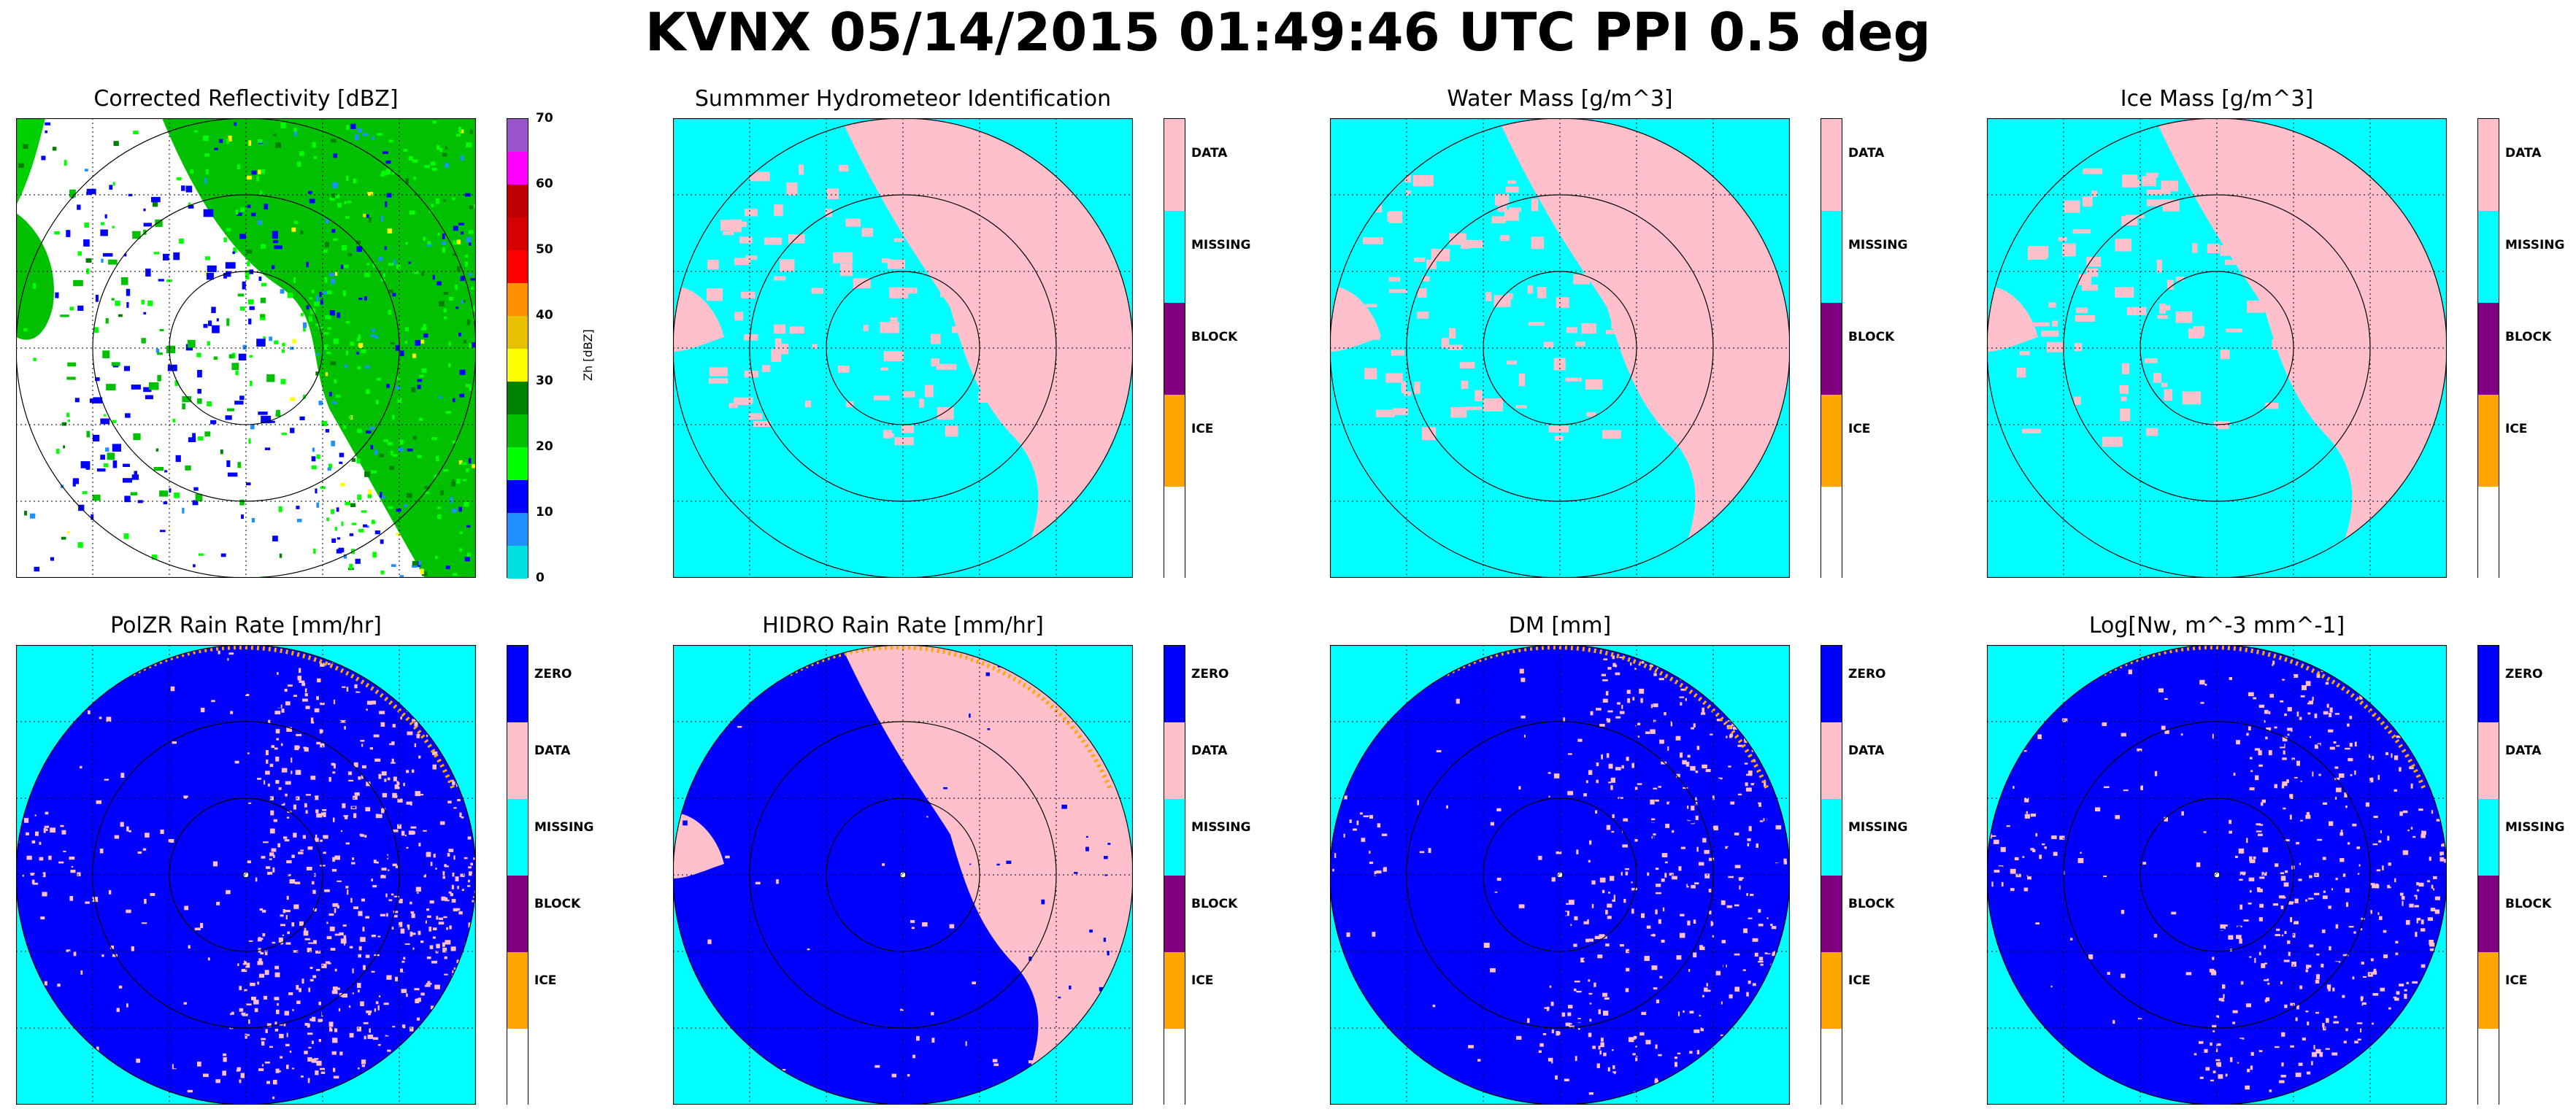 The height and width of the screenshot is (1120, 2576). What do you see at coordinates (1871, 903) in the screenshot?
I see `colorbar-category-label: BLOCK` at bounding box center [1871, 903].